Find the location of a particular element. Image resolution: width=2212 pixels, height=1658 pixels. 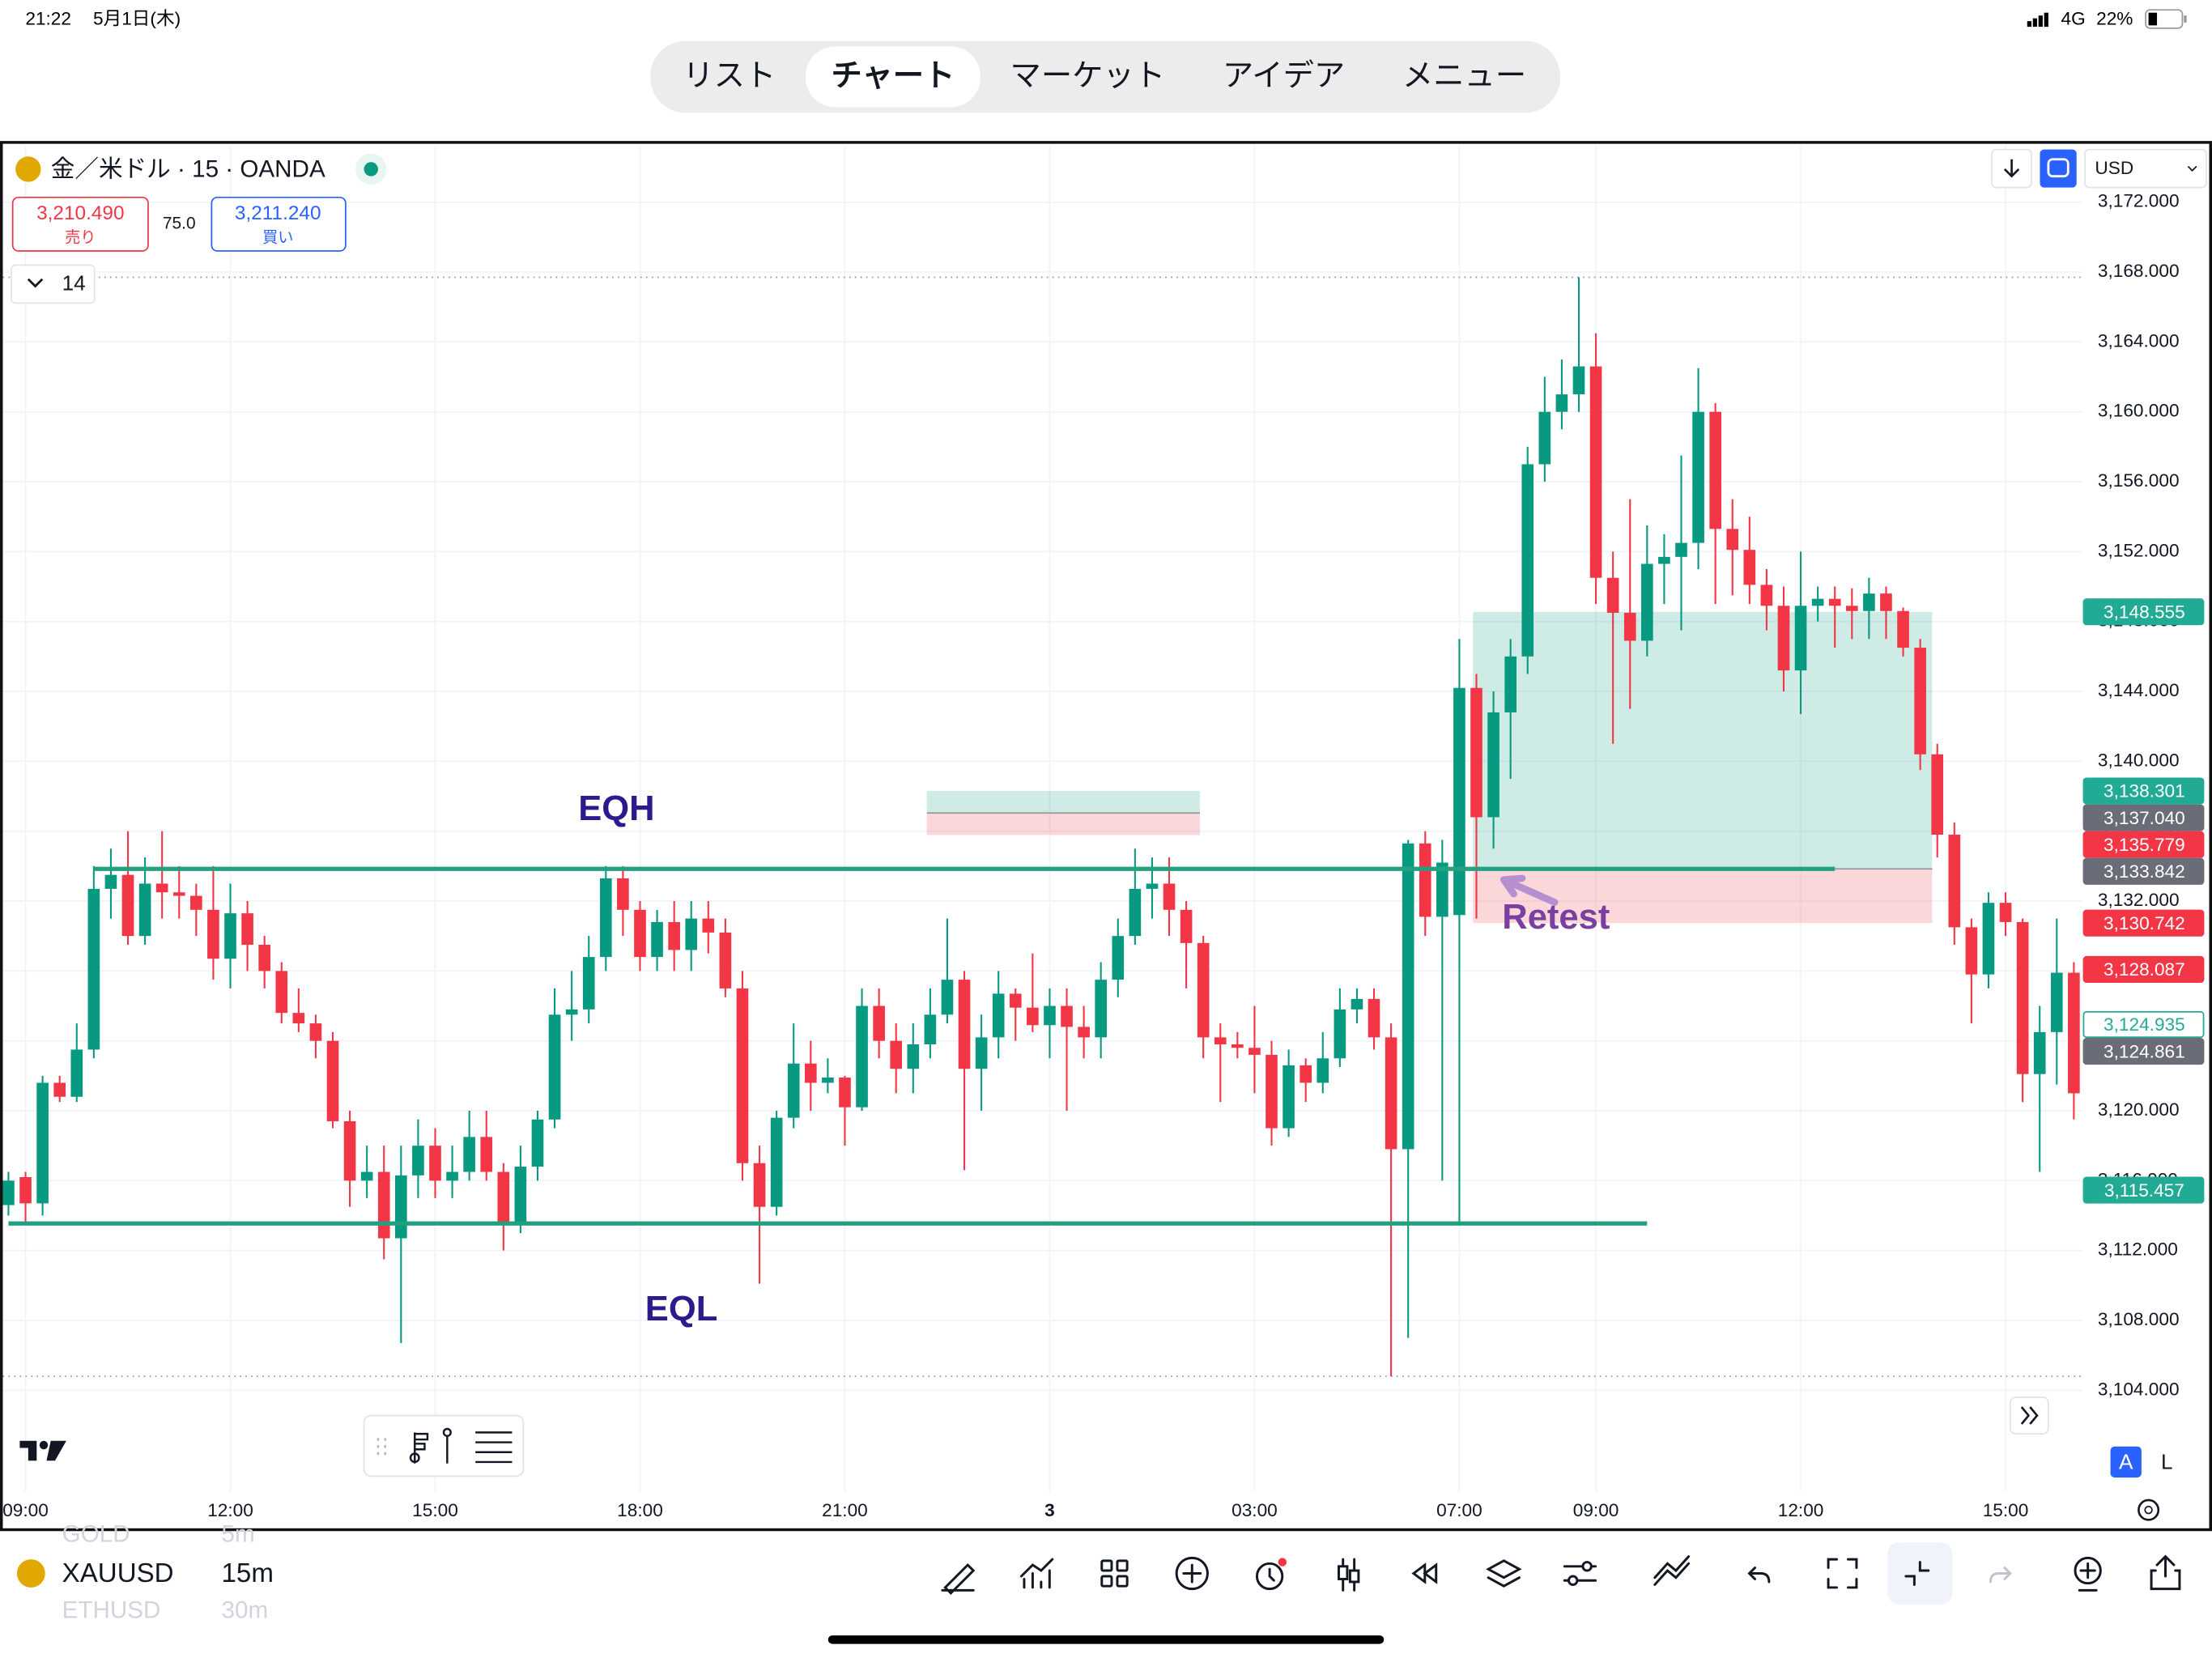

bottom-symbol: XAUUSD is located at coordinates (118, 1573).